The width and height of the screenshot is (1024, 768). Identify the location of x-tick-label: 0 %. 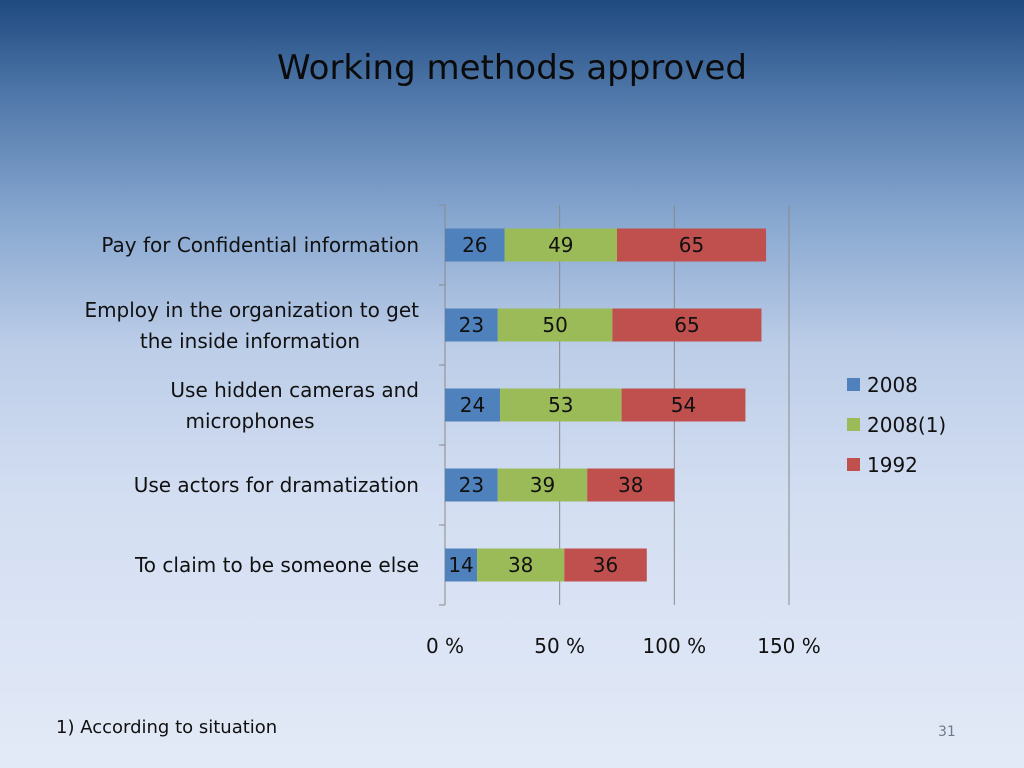
(445, 646).